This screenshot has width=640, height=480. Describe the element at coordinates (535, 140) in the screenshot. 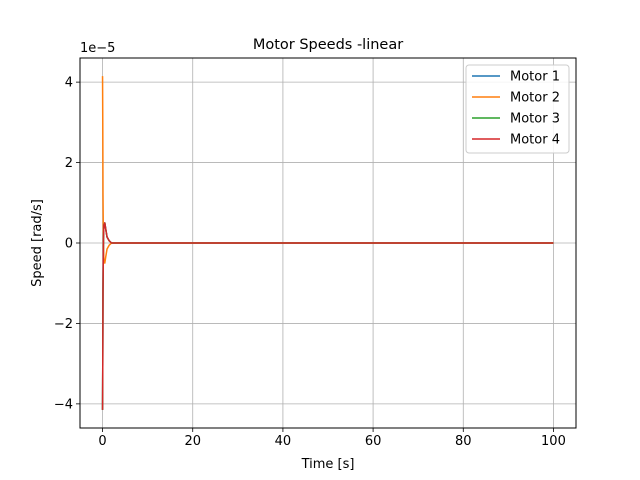

I see `legend-label-motor-4: Motor 4` at that location.